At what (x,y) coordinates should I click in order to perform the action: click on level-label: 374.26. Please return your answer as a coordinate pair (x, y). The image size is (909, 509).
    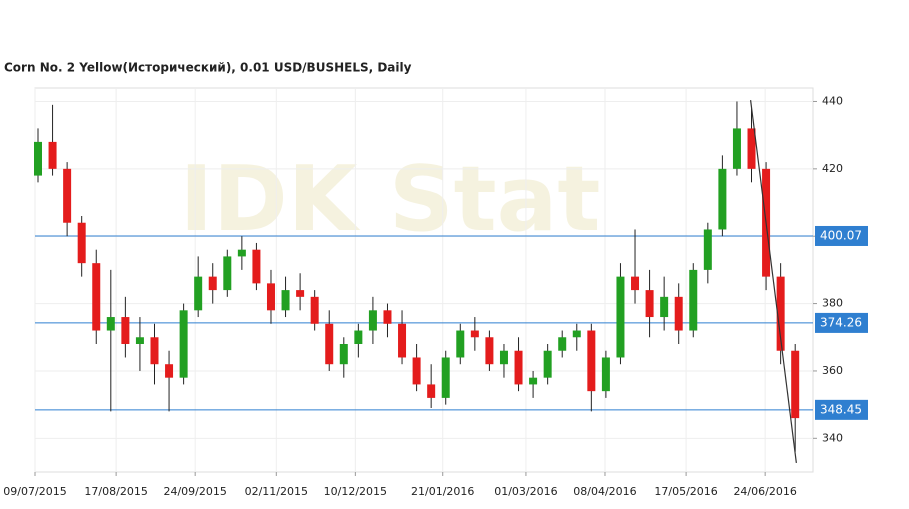
    Looking at the image, I should click on (841, 322).